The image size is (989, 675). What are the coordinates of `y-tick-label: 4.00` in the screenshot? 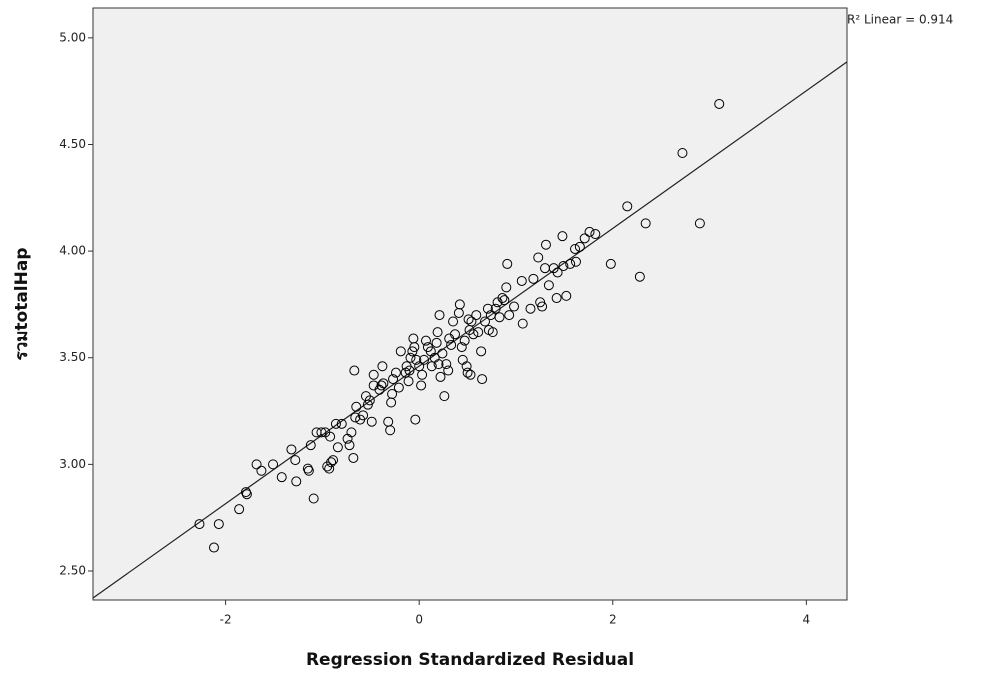 It's located at (72, 251).